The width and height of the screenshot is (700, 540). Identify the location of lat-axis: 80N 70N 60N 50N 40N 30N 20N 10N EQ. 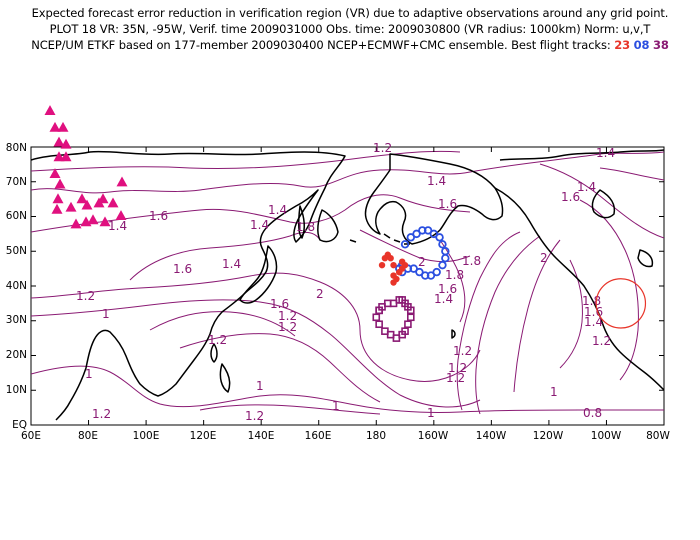
(16, 286).